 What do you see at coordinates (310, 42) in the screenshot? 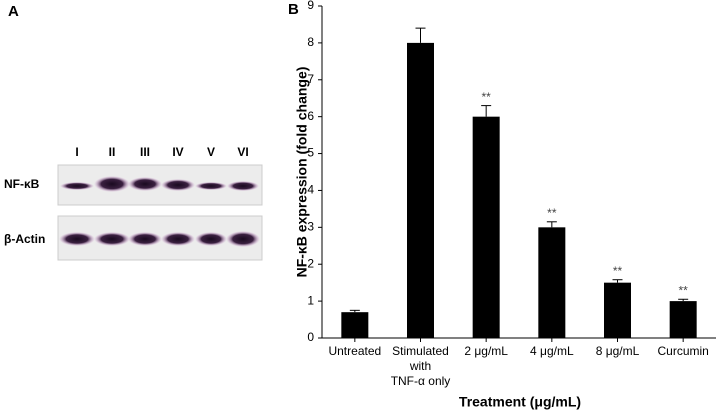
I see `y-tick-label: 8` at bounding box center [310, 42].